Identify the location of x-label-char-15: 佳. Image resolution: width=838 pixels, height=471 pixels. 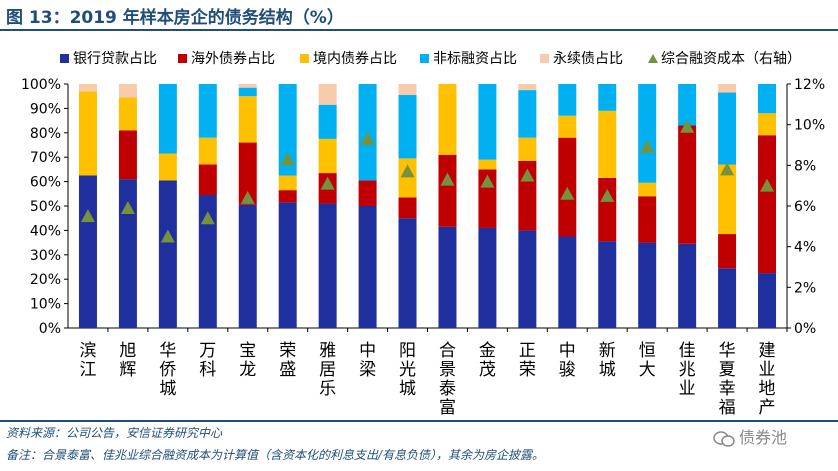
(687, 351).